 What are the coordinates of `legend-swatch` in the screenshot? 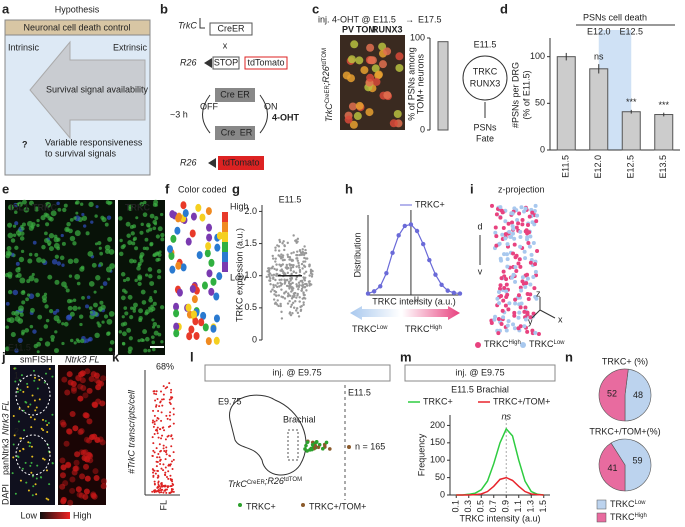 It's located at (601, 504).